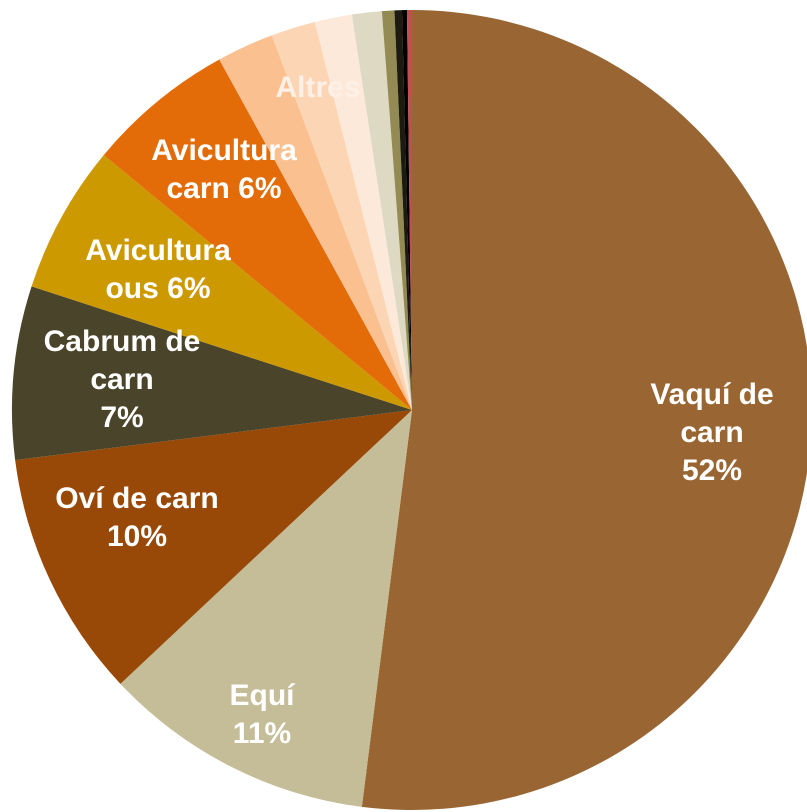 Image resolution: width=807 pixels, height=812 pixels. I want to click on data-label: Vaquí de carn 52%, so click(712, 433).